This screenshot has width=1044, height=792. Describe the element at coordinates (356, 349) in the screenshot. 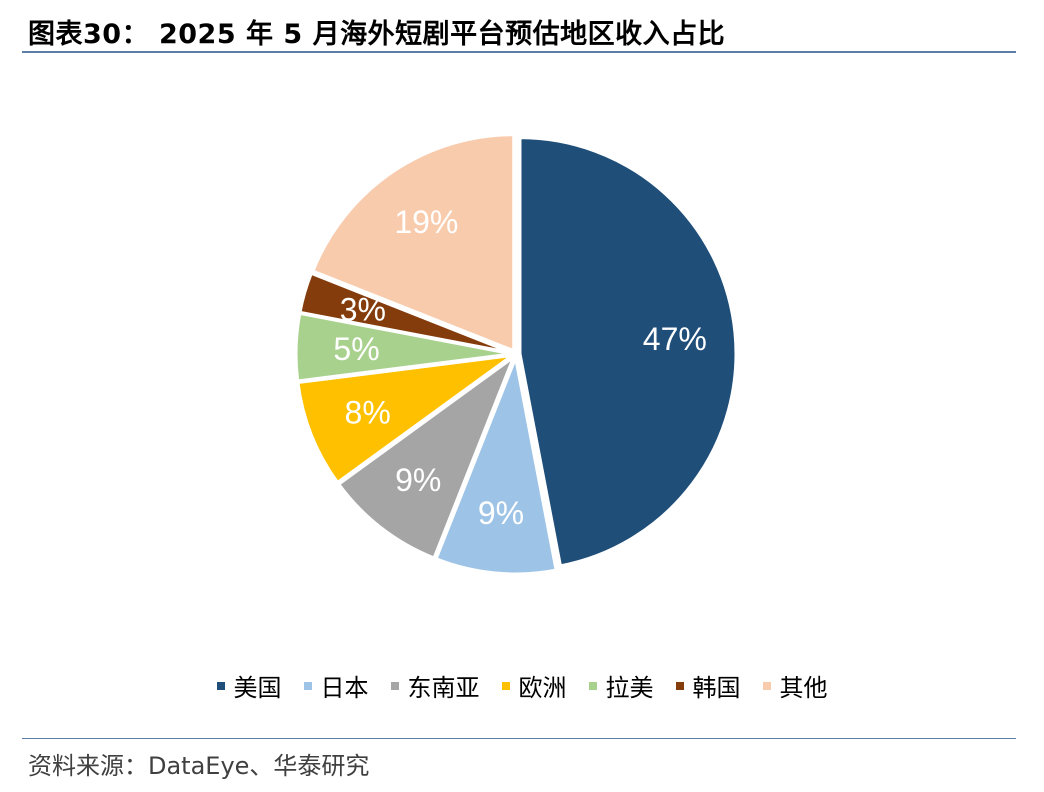

I see `slice-label-4: 5%` at that location.